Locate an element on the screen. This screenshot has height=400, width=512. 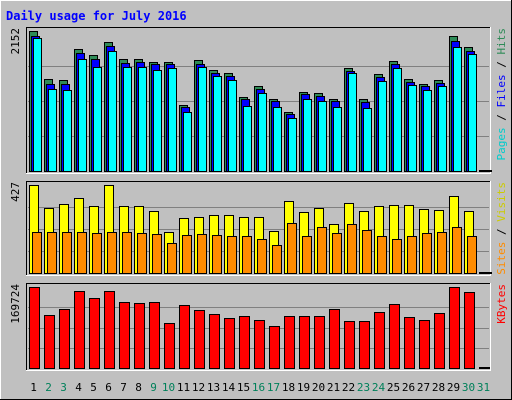
y-max-label: 427 is located at coordinates (15, 192).